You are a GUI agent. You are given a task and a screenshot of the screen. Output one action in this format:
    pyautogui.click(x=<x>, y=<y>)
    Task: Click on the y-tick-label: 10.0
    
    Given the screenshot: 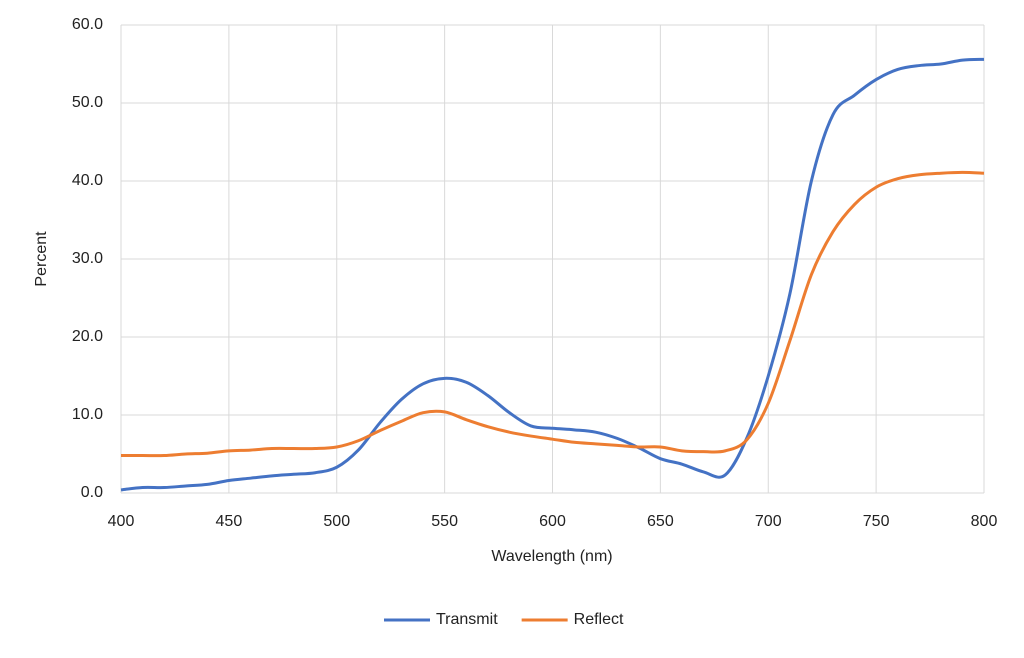 What is the action you would take?
    pyautogui.click(x=87, y=414)
    